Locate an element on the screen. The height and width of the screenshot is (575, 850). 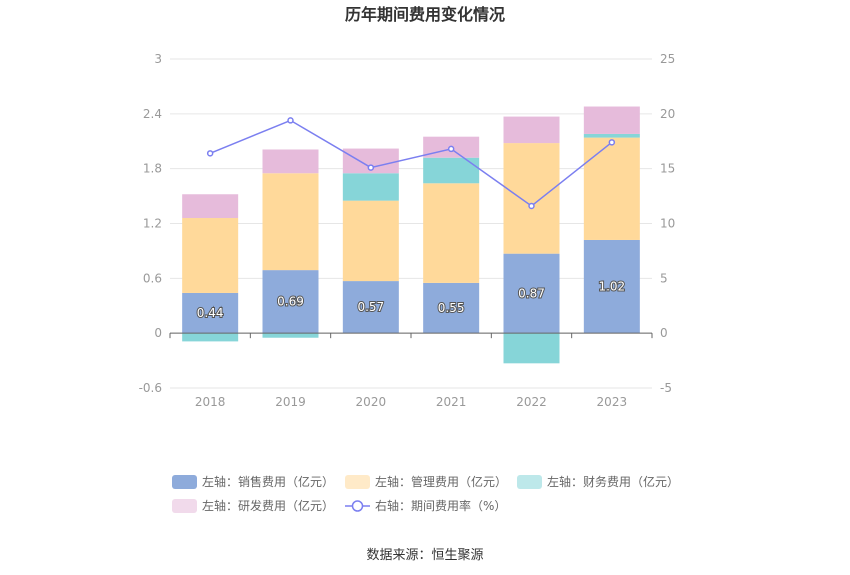
left-axis-tick: -0.6 is located at coordinates (150, 388).